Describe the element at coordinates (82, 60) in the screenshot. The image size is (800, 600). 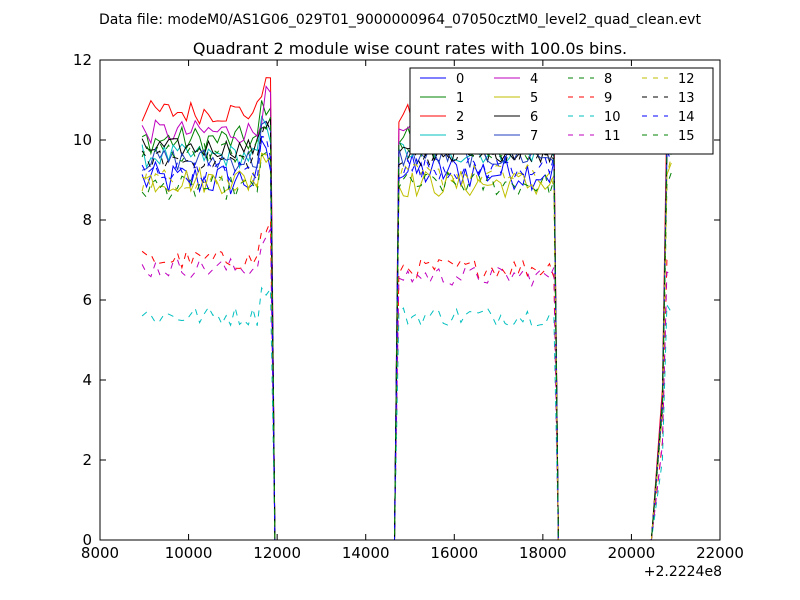
I see `y-tick-label: 12` at that location.